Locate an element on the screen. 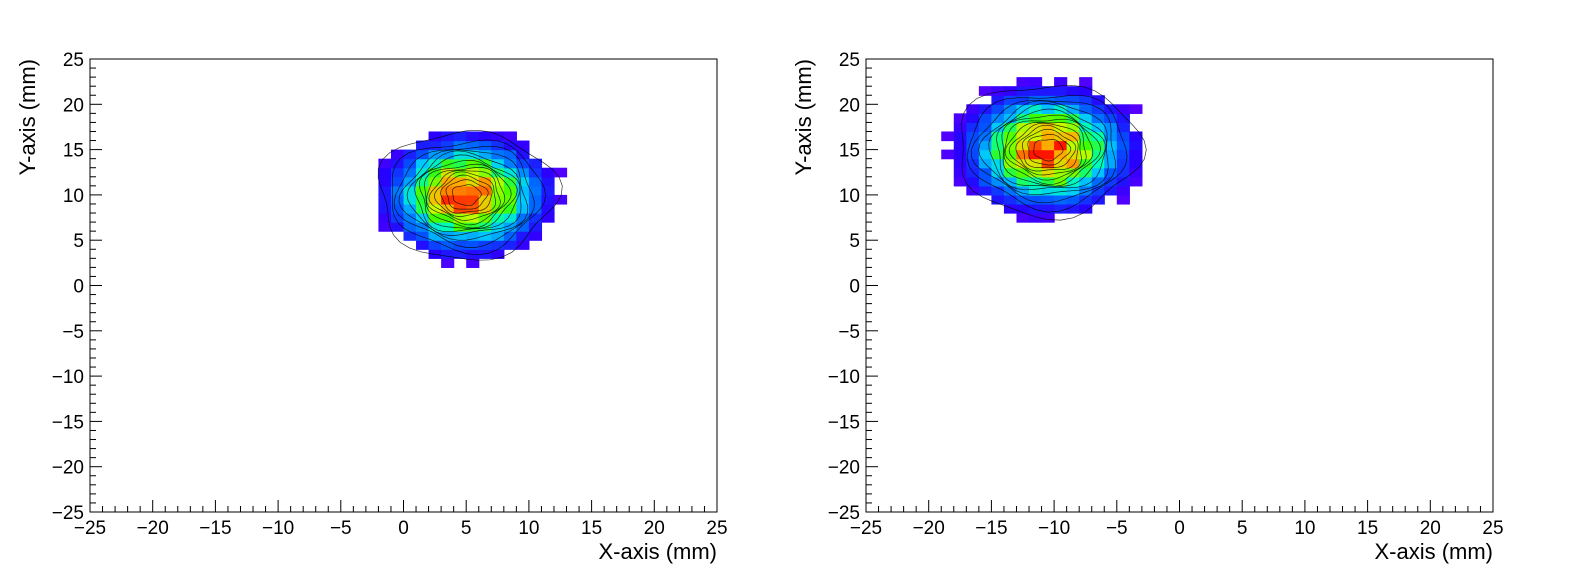 The image size is (1592, 572). y-tick-label: 10 is located at coordinates (73, 196).